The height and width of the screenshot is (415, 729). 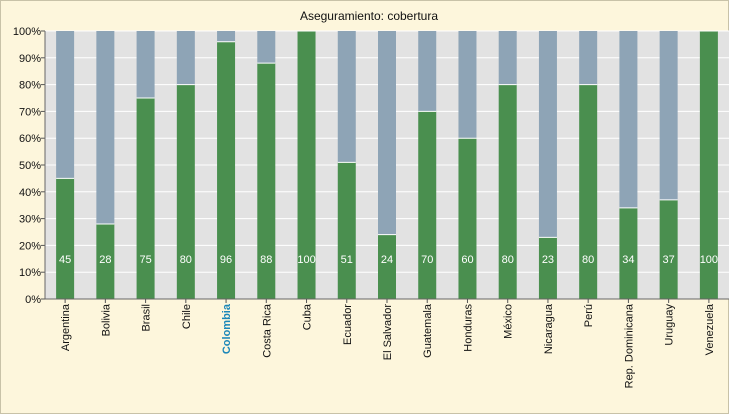 What do you see at coordinates (147, 318) in the screenshot?
I see `x-tick-label: Brasil` at bounding box center [147, 318].